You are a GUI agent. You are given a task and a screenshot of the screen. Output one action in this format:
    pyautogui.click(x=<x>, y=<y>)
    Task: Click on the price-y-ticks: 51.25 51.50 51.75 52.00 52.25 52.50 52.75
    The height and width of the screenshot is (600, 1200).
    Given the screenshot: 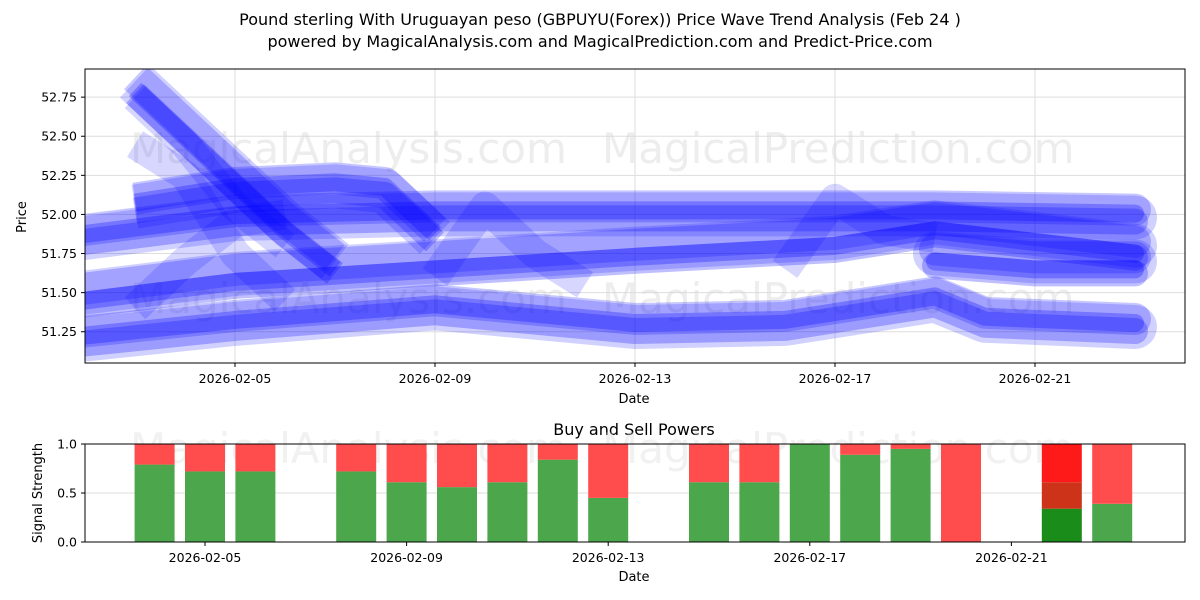 What is the action you would take?
    pyautogui.click(x=63, y=214)
    